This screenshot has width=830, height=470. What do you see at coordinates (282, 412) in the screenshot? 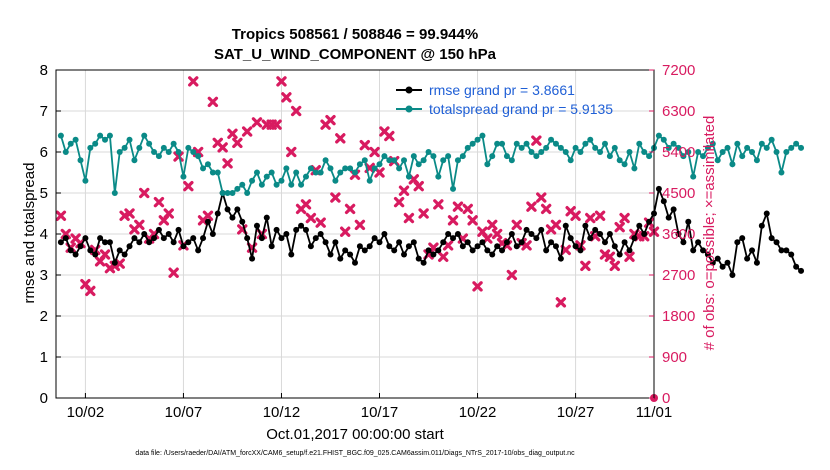
I see `x-tick-label: 10/12` at bounding box center [282, 412].